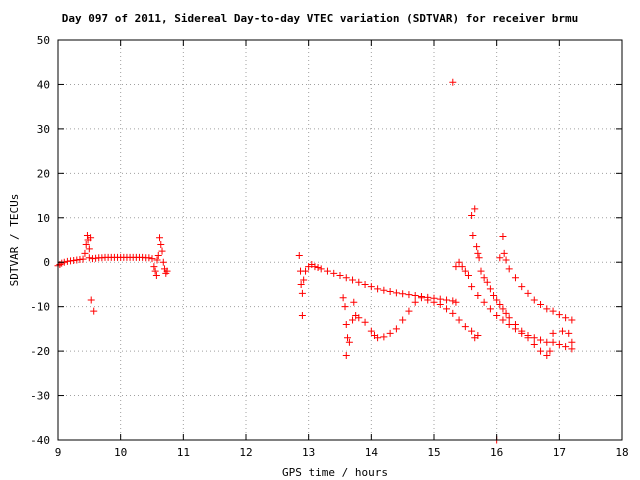 The width and height of the screenshot is (640, 480). I want to click on x-tick-label: 15, so click(433, 452).